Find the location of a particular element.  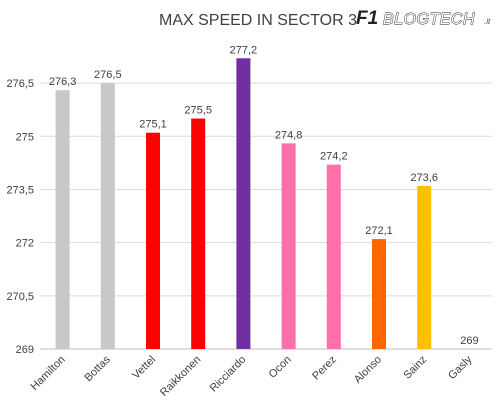

bar-ricciardo is located at coordinates (243, 203).